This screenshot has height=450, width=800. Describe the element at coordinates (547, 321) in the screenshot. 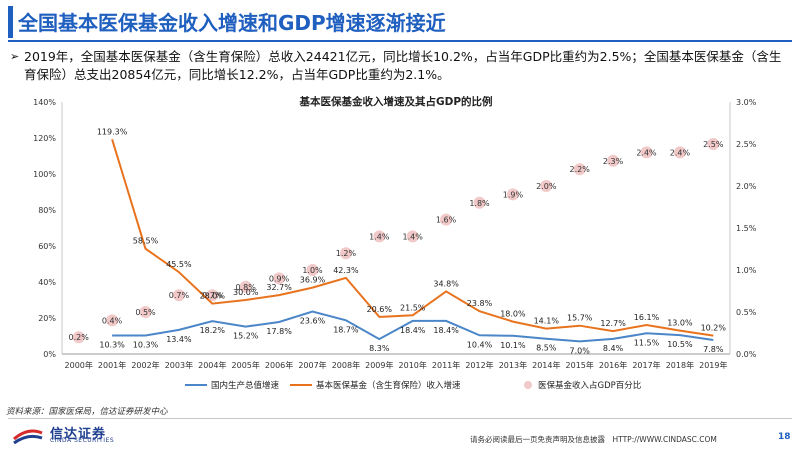

I see `fund-growth-label: 14.1%` at that location.